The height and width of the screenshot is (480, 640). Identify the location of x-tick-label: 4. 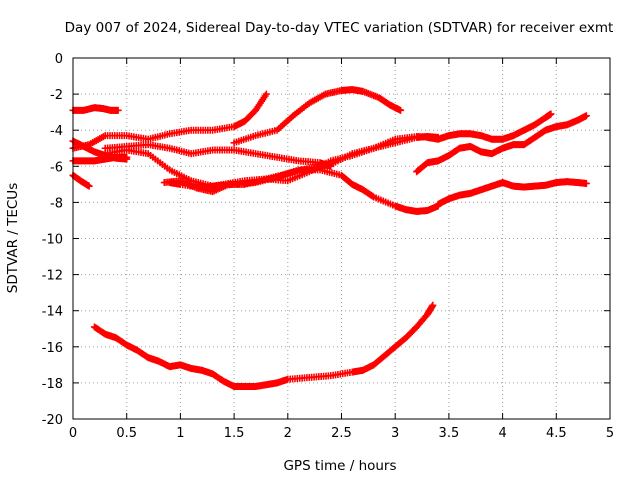
(502, 433).